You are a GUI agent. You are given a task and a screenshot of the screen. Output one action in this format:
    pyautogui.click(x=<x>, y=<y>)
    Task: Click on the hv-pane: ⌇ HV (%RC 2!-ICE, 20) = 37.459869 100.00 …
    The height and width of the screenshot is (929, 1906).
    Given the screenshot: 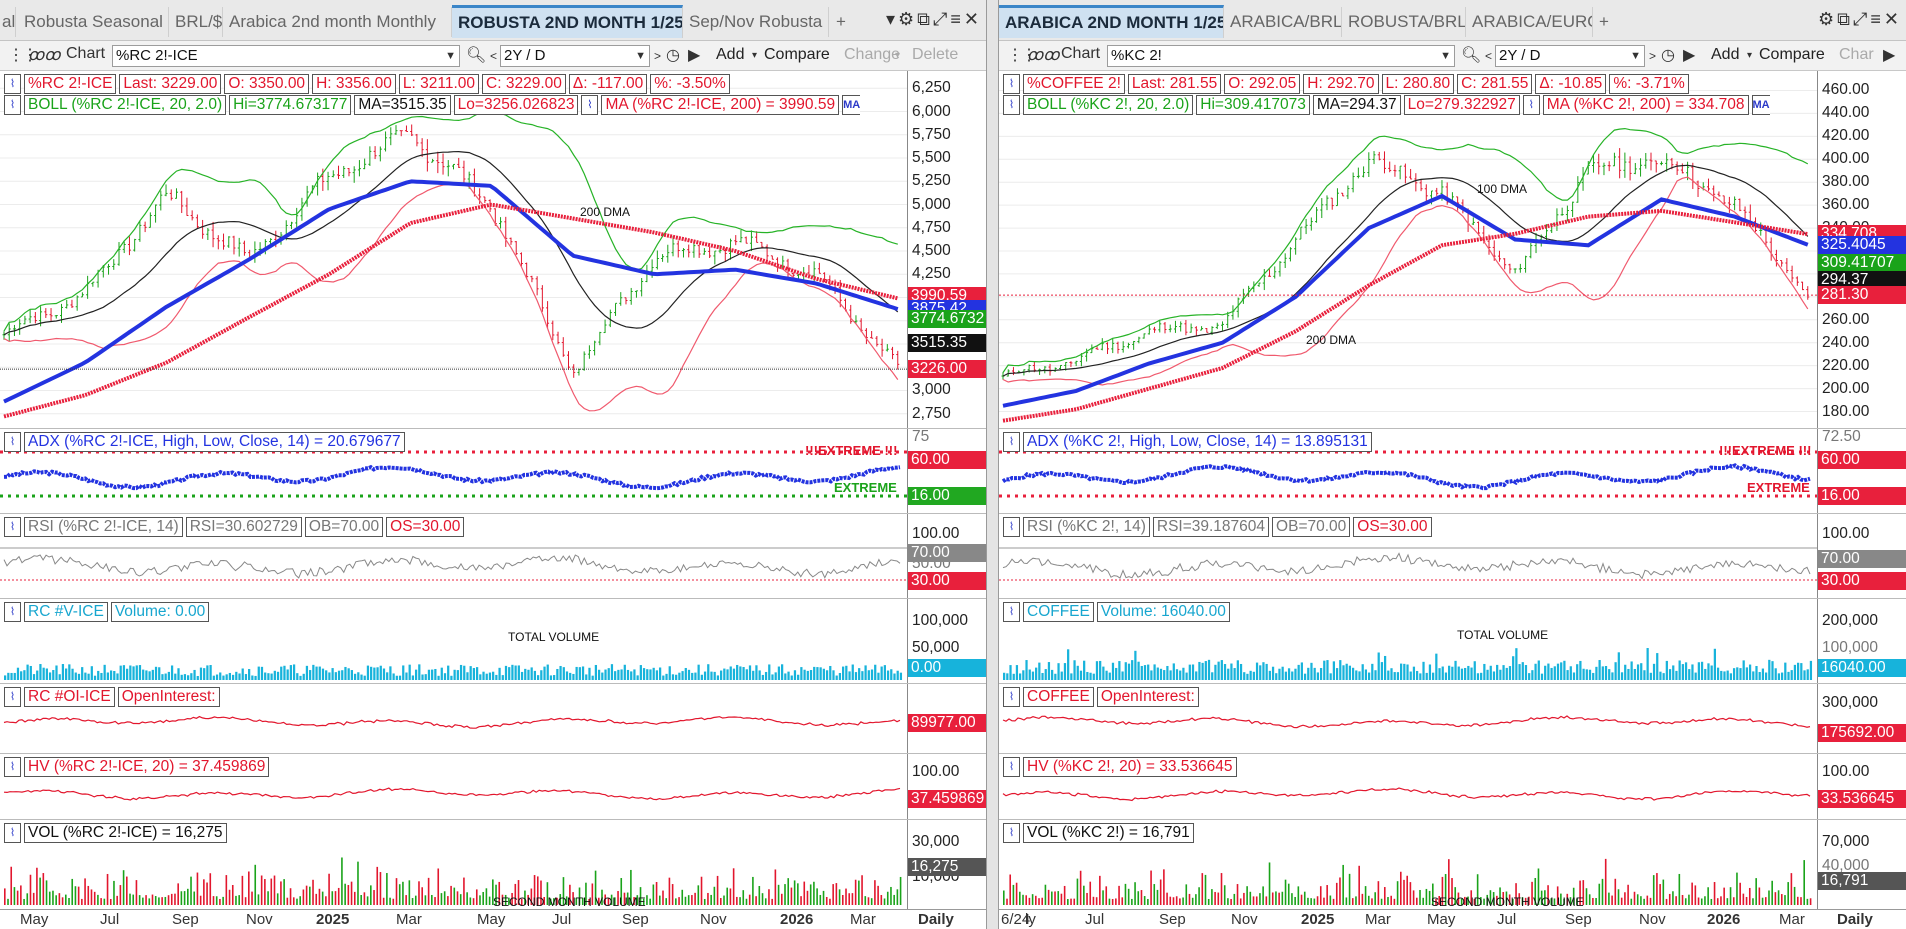 What is the action you would take?
    pyautogui.click(x=493, y=787)
    